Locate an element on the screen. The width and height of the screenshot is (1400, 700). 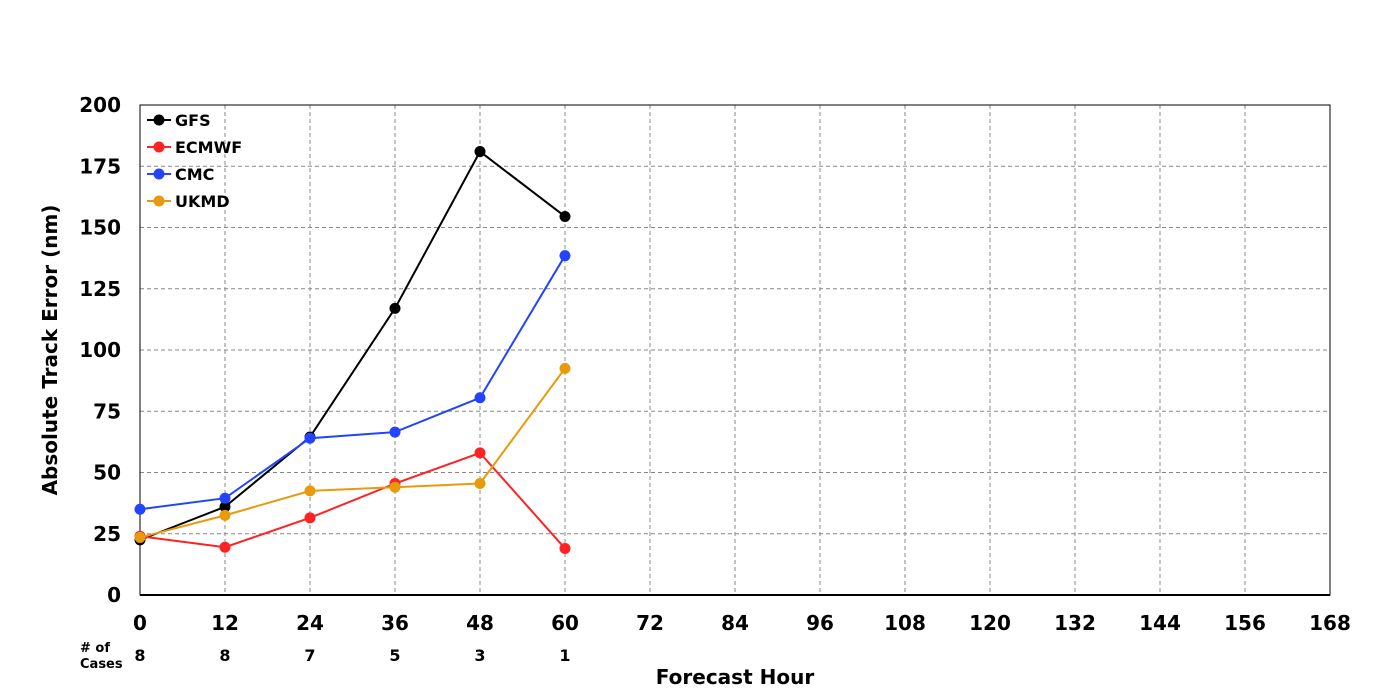
cases-count: 3 is located at coordinates (479, 655).